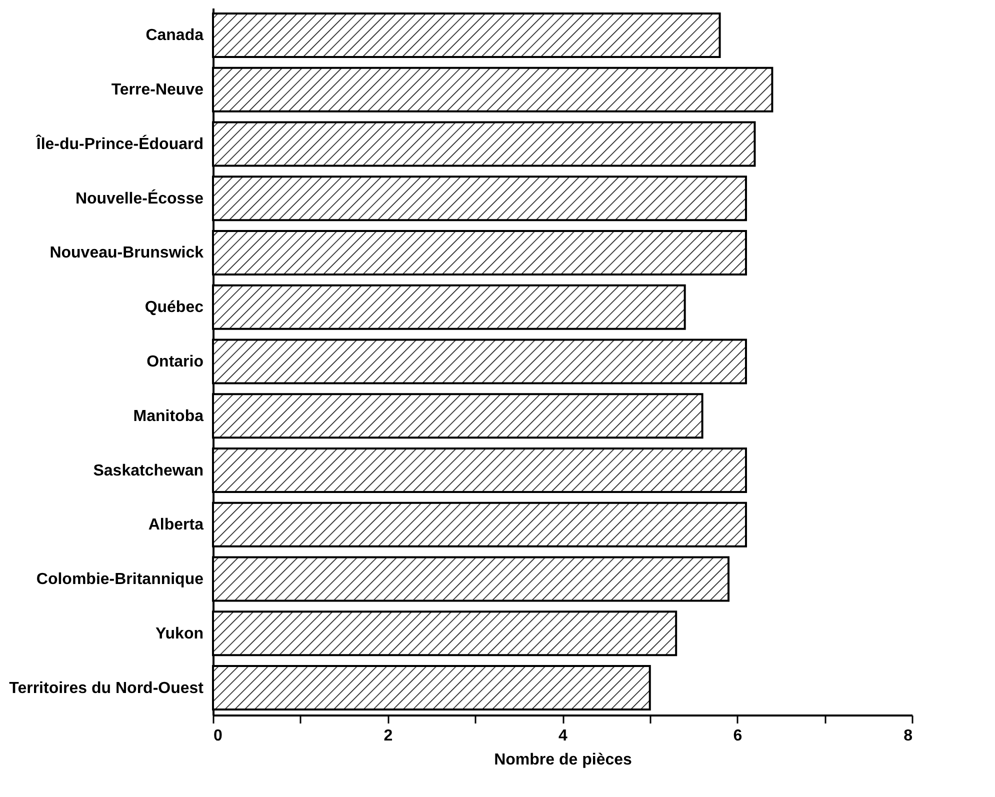 This screenshot has height=797, width=995. I want to click on y-tick-label: Ontario, so click(175, 362).